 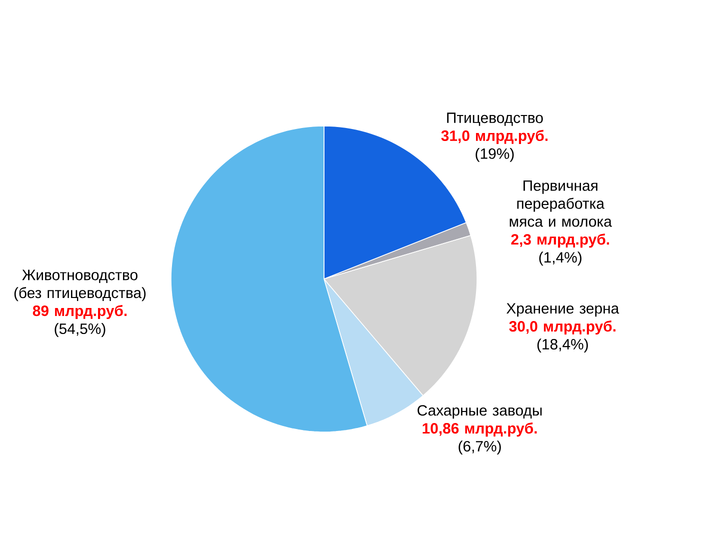 What do you see at coordinates (563, 310) in the screenshot?
I see `slice-label: Хранение зерна` at bounding box center [563, 310].